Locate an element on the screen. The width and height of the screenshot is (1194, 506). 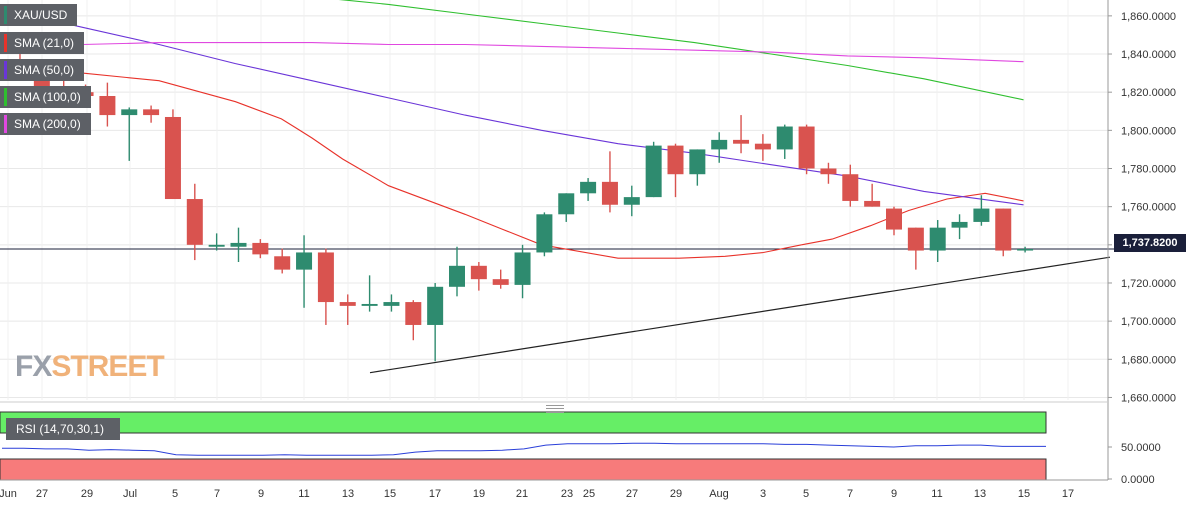
sma-200-swatch is located at coordinates (5, 124).